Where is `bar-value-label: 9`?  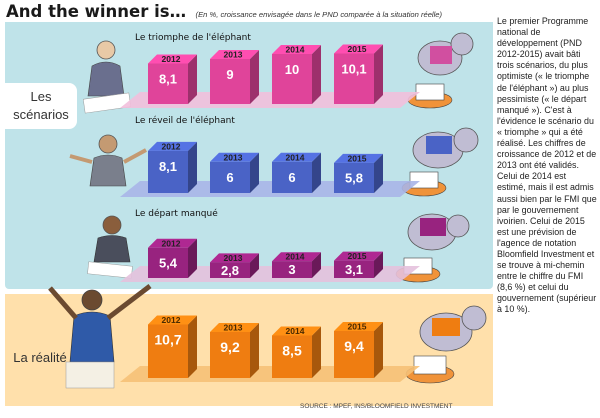
bar-value-label: 9 is located at coordinates (229, 74).